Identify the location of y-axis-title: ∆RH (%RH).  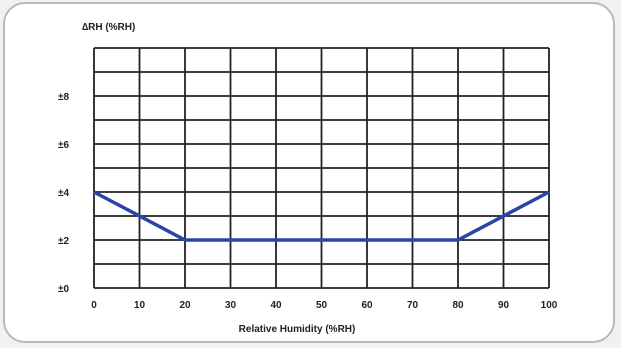
(108, 27).